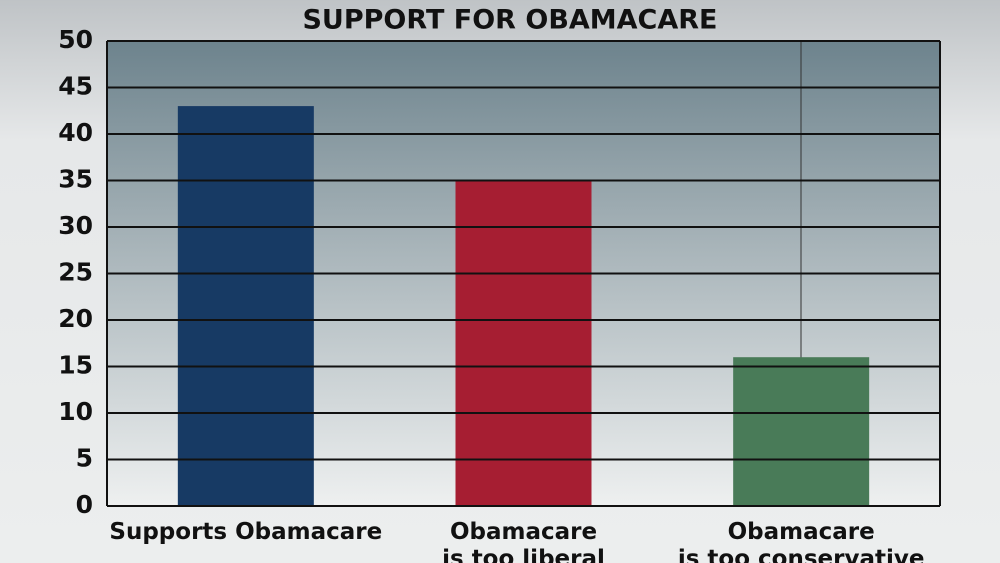 The height and width of the screenshot is (563, 1000). What do you see at coordinates (75, 86) in the screenshot?
I see `y-tick-label: 45` at bounding box center [75, 86].